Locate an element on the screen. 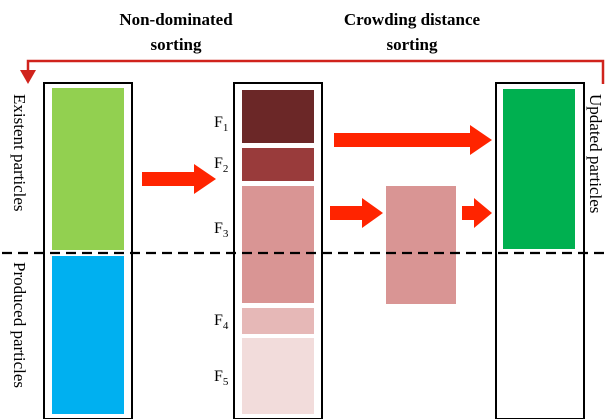 The image size is (608, 419). produced-particles-label: Produced particles is located at coordinates (19, 325).